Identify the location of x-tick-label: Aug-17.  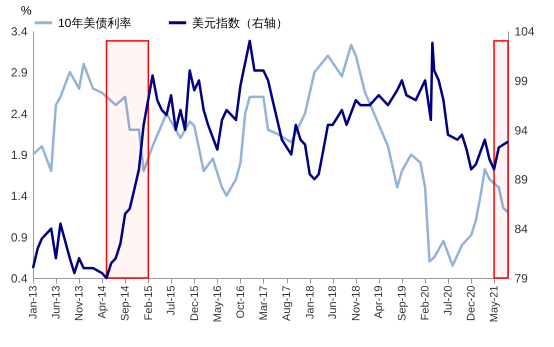
(287, 303).